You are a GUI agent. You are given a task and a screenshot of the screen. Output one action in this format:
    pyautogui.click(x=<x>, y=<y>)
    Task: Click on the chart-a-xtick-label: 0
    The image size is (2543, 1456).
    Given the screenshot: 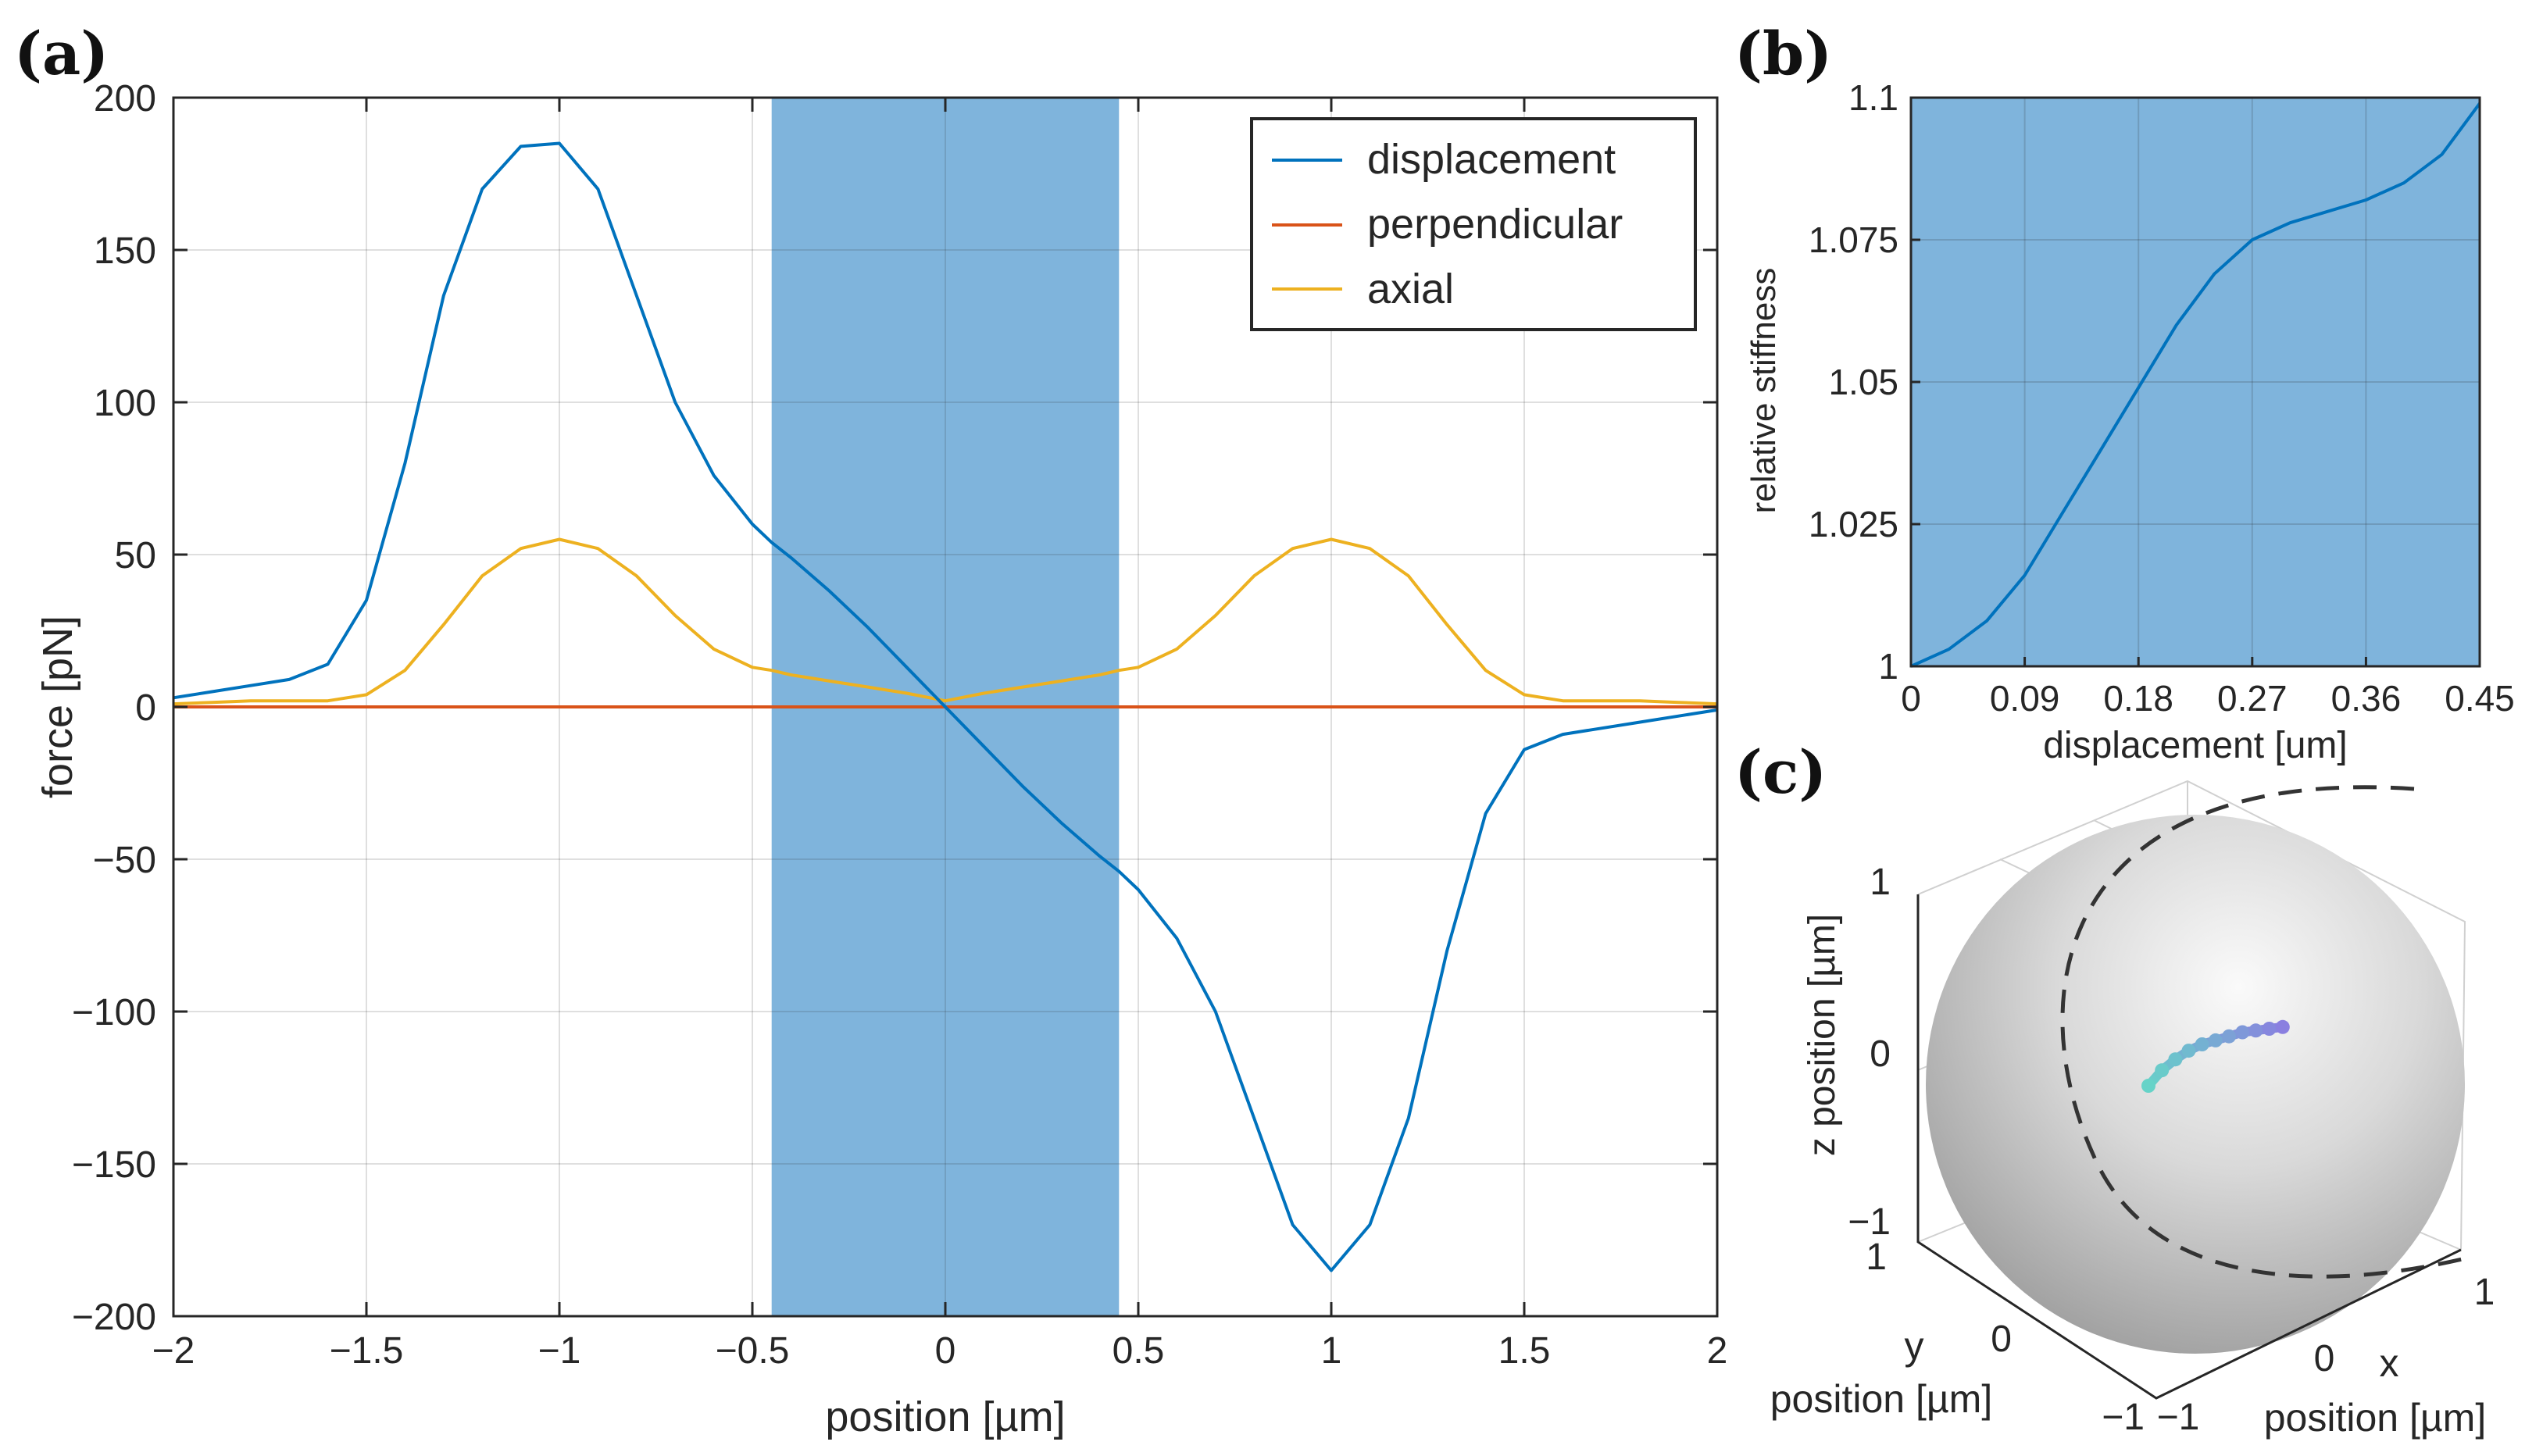 What is the action you would take?
    pyautogui.click(x=945, y=1351)
    